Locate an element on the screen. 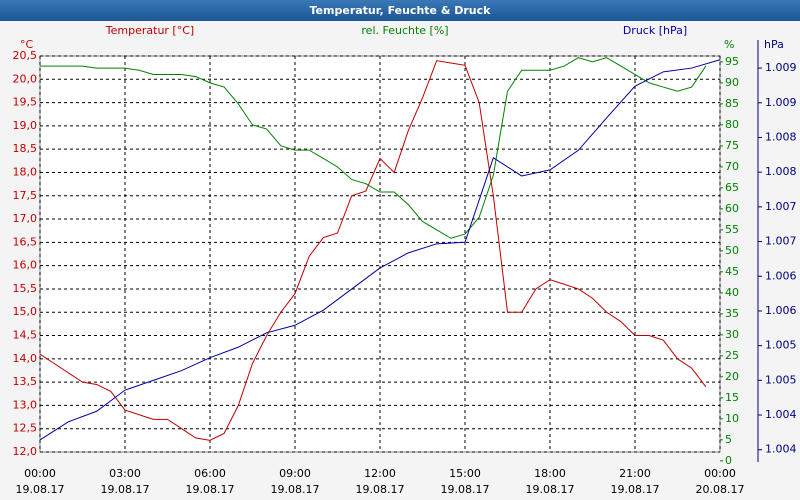  y3-axis-unit: hPa is located at coordinates (774, 44).